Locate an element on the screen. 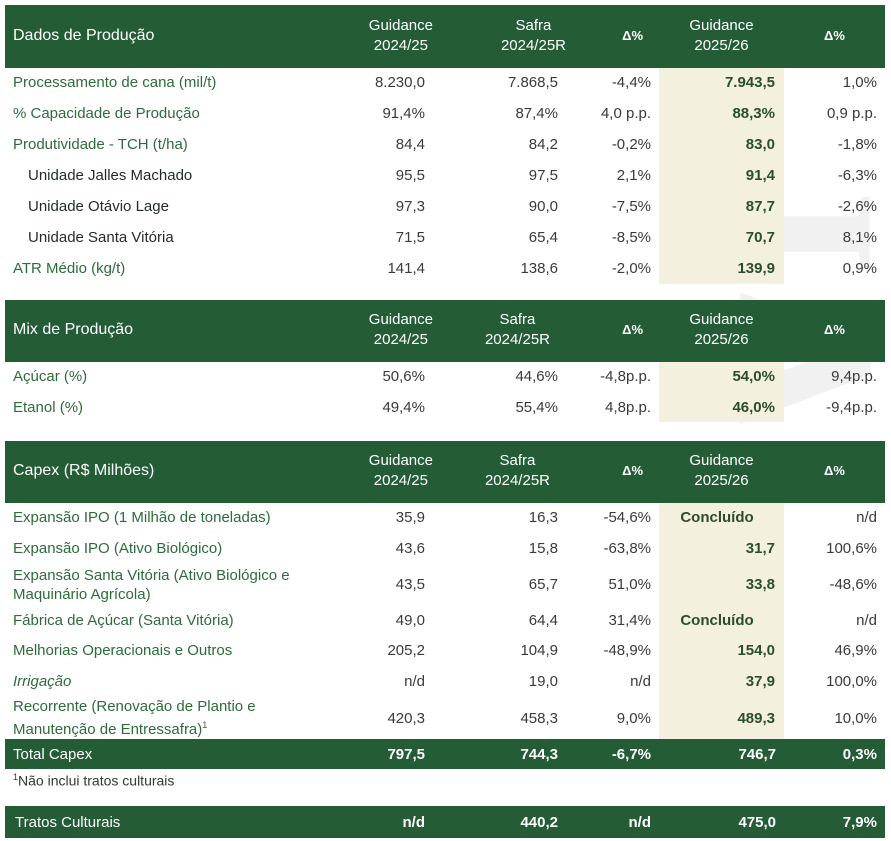  row-label: Açúcar (%) is located at coordinates (177, 376).